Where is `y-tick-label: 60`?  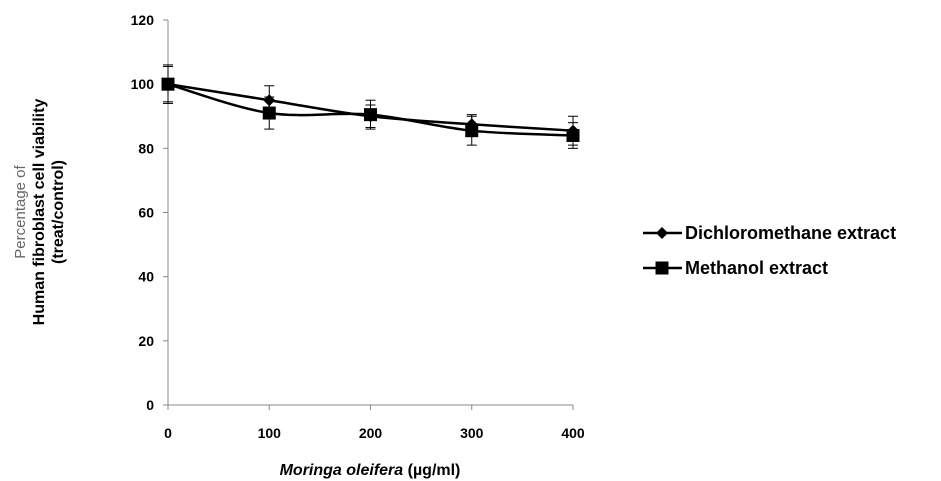
y-tick-label: 60 is located at coordinates (146, 213).